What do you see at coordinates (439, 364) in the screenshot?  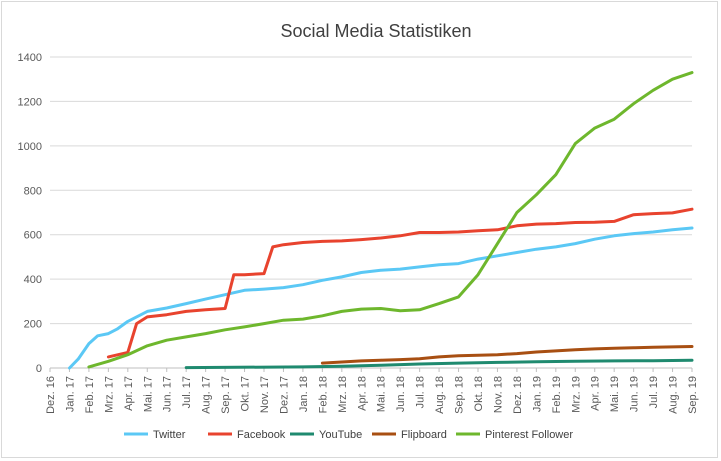 I see `series-line-youtube` at bounding box center [439, 364].